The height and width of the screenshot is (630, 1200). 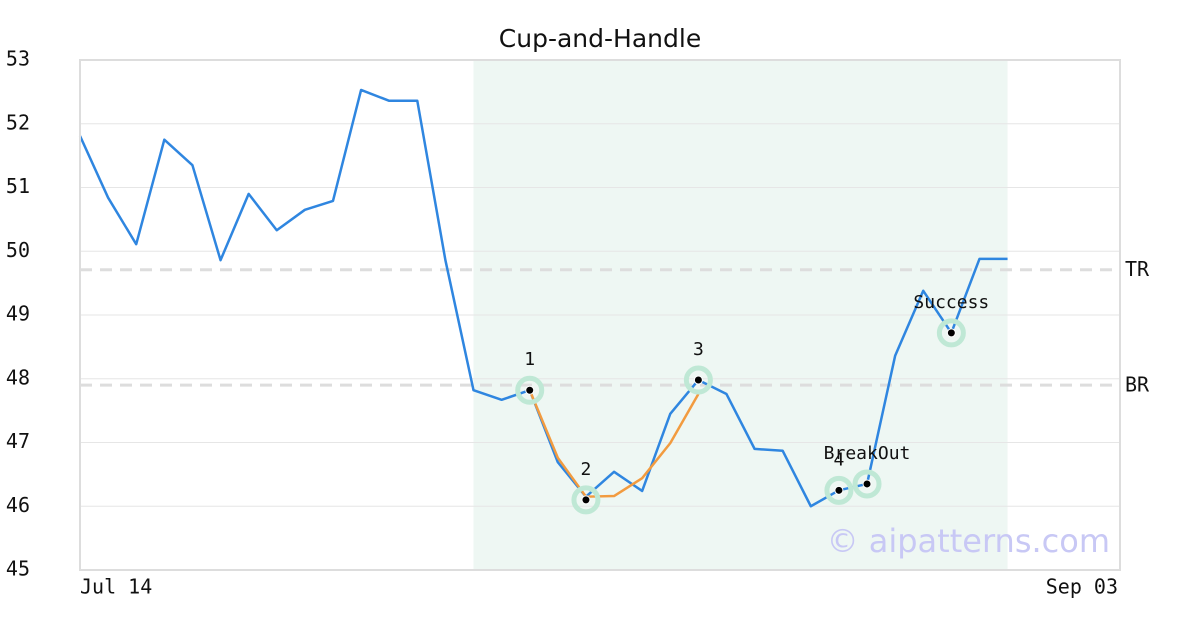 I want to click on point-label: 3, so click(x=698, y=349).